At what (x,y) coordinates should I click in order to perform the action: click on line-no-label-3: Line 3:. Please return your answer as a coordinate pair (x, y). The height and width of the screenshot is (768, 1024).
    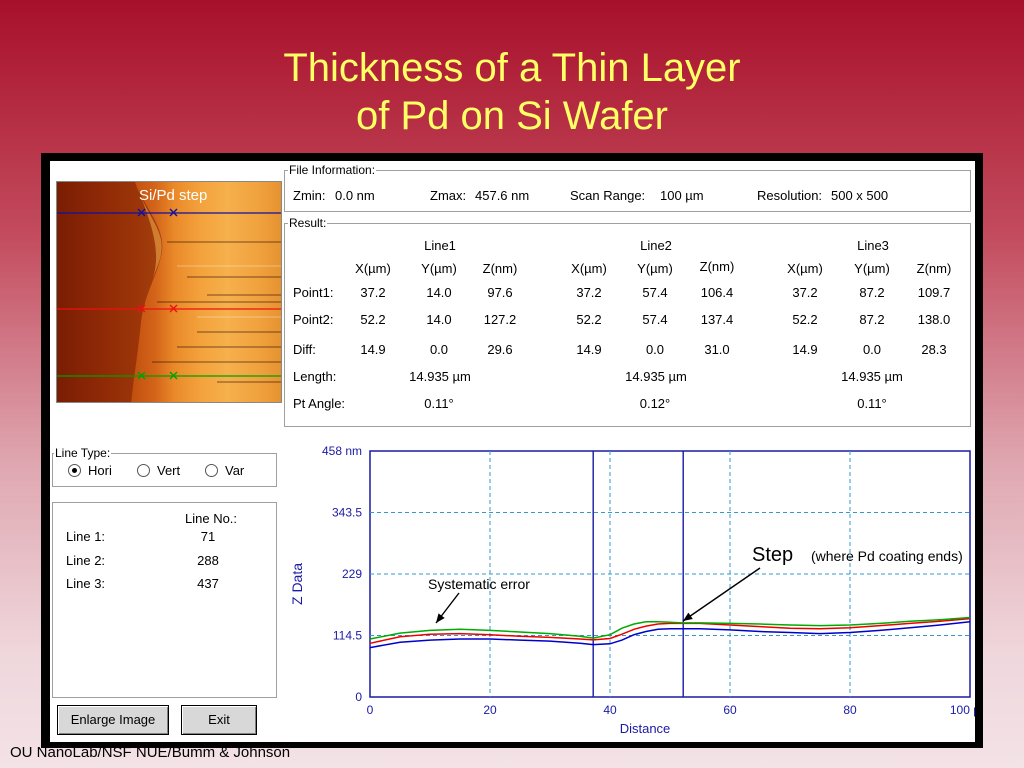
    Looking at the image, I should click on (86, 583).